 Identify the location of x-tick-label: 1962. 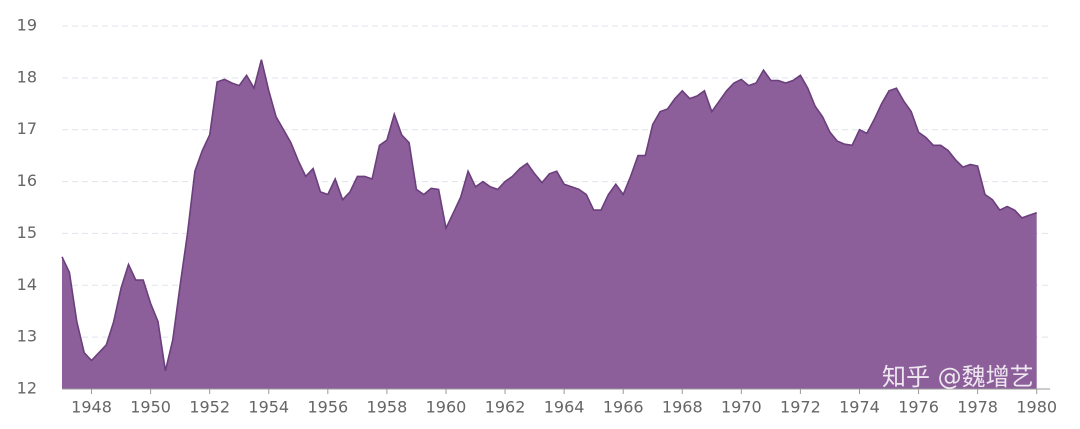
(505, 407).